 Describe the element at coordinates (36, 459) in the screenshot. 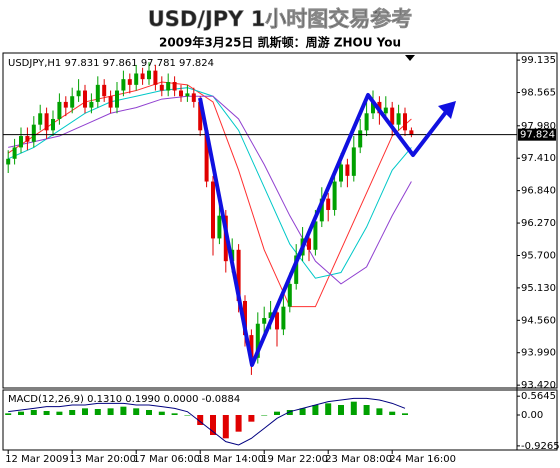

I see `x-tick-label: 12 Mar 2009` at that location.